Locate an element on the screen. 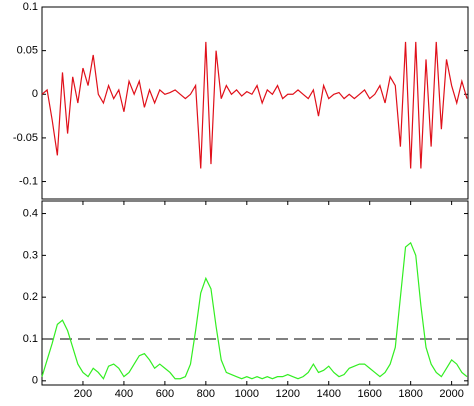 The image size is (474, 406). y-tick-label: 0.4 is located at coordinates (30, 213).